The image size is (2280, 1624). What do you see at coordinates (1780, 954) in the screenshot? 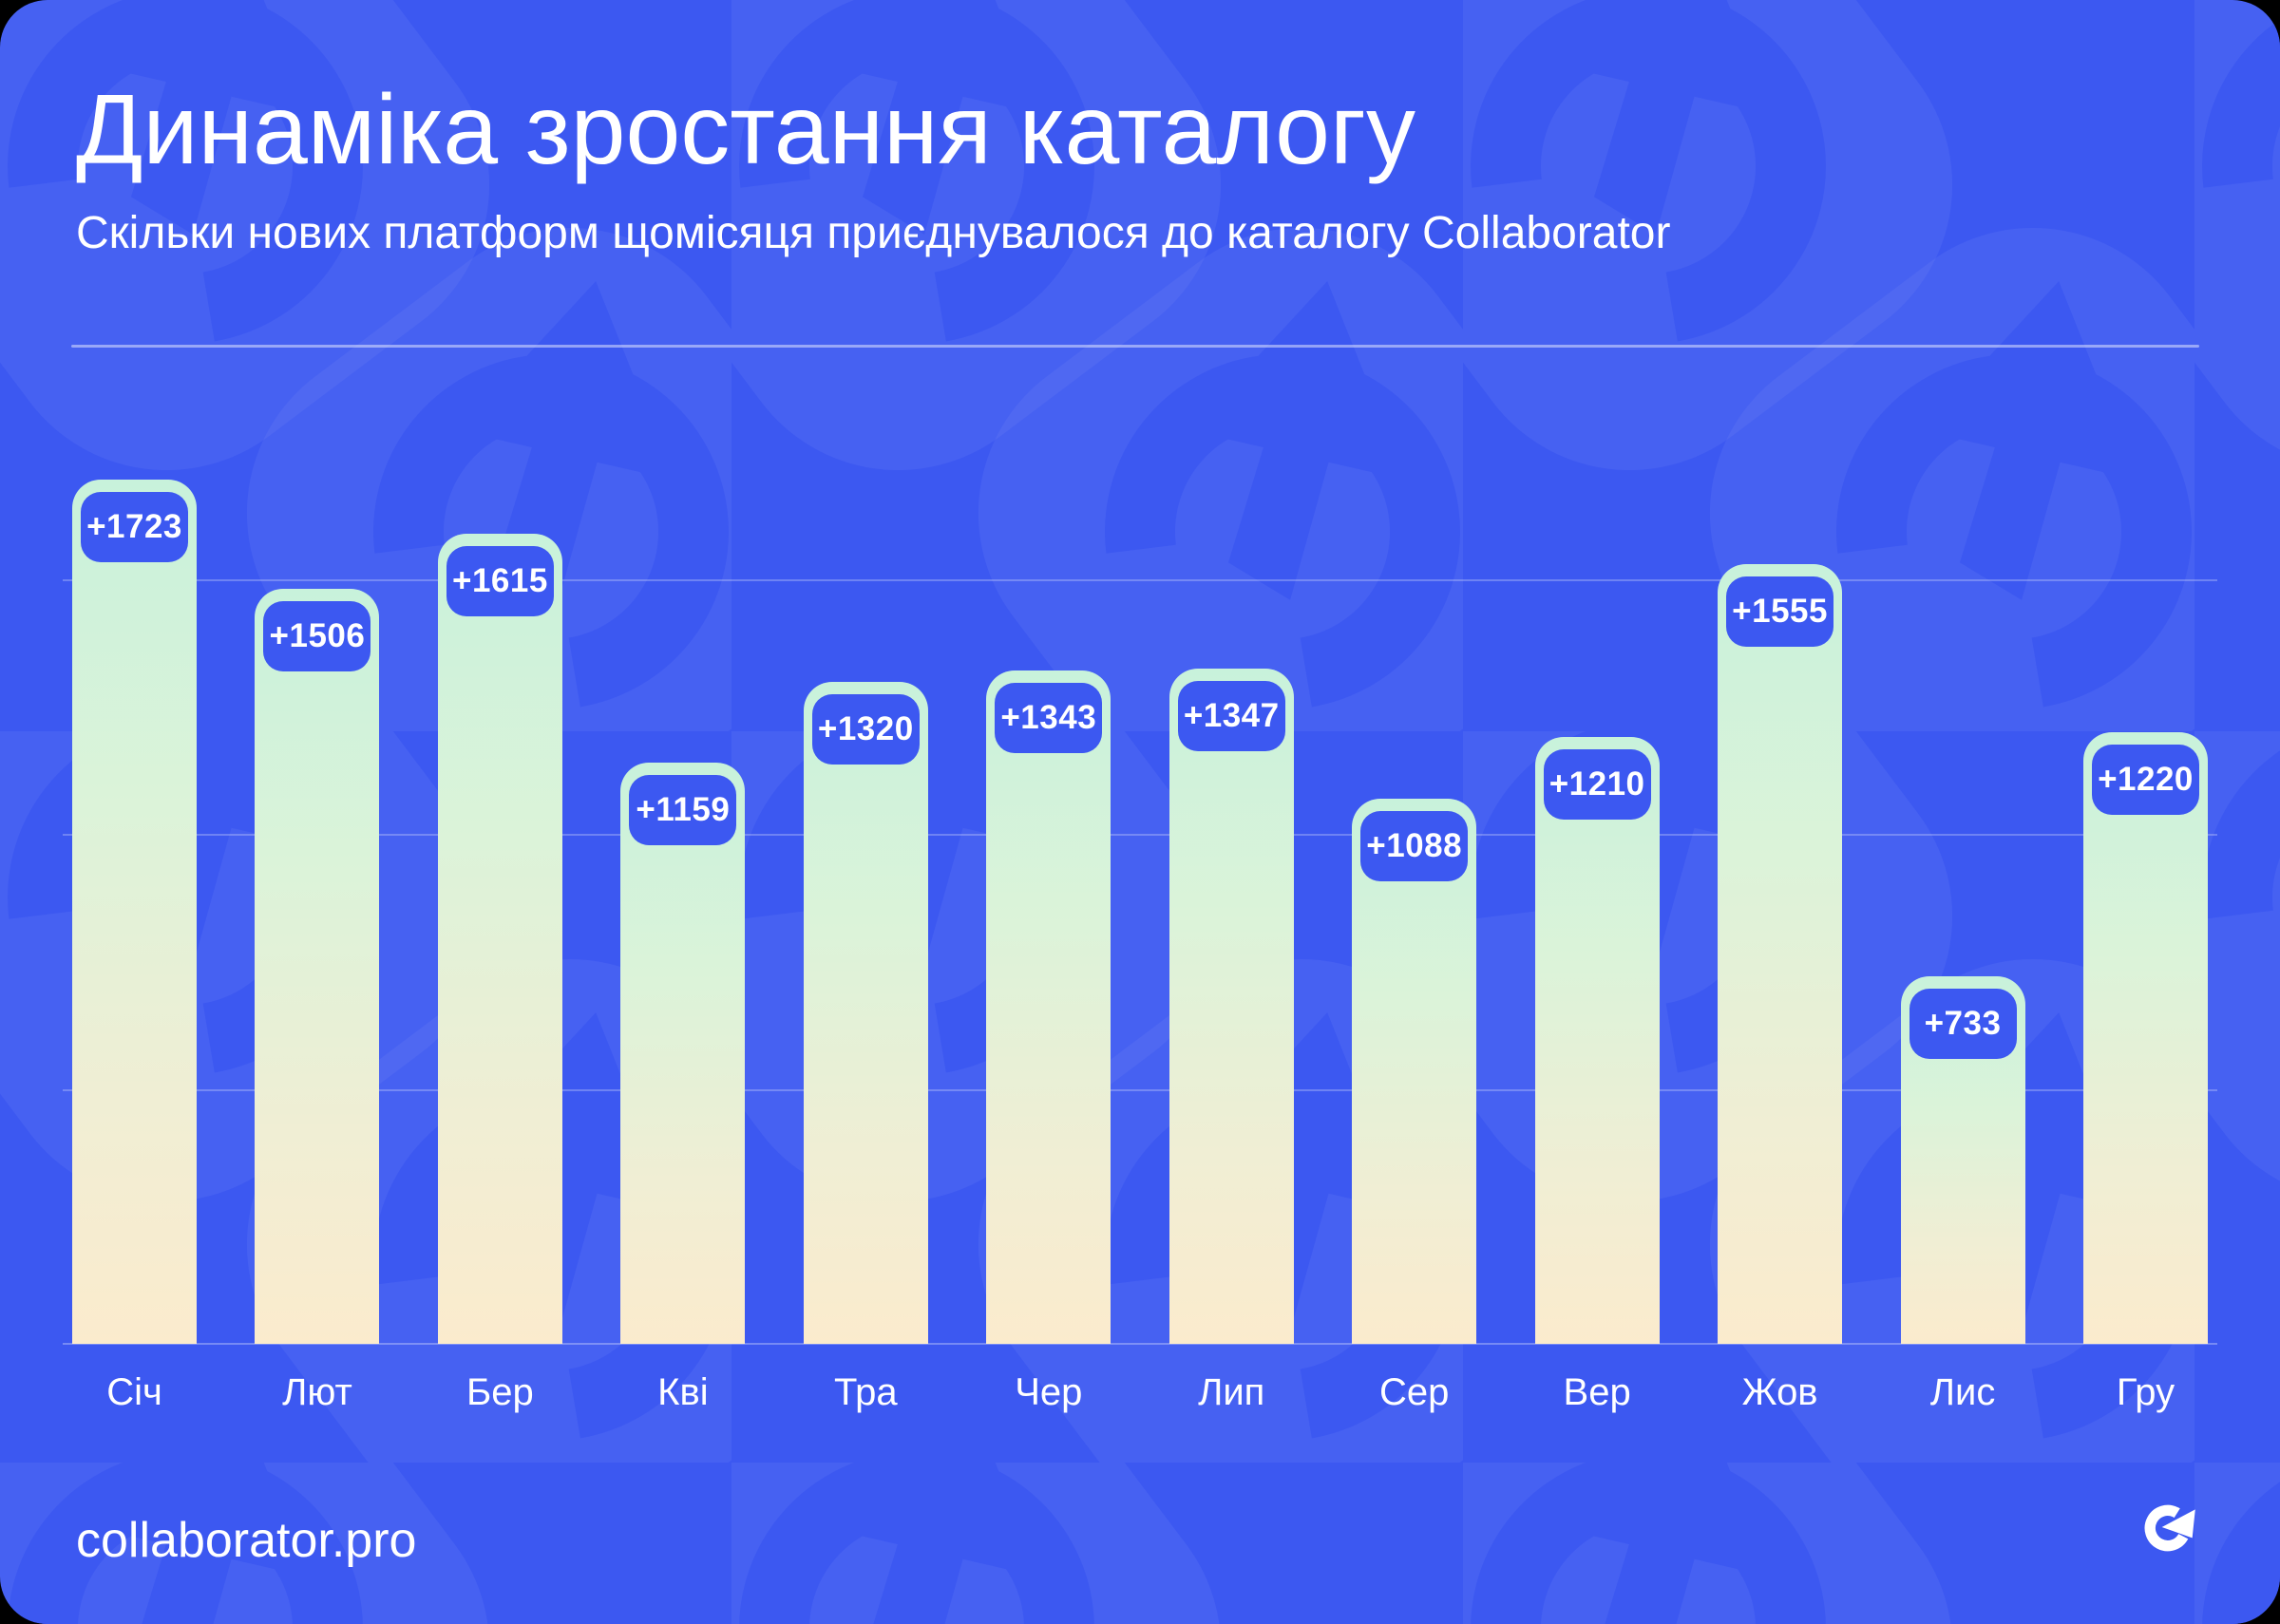
I see `bar-Жов: +1555` at bounding box center [1780, 954].